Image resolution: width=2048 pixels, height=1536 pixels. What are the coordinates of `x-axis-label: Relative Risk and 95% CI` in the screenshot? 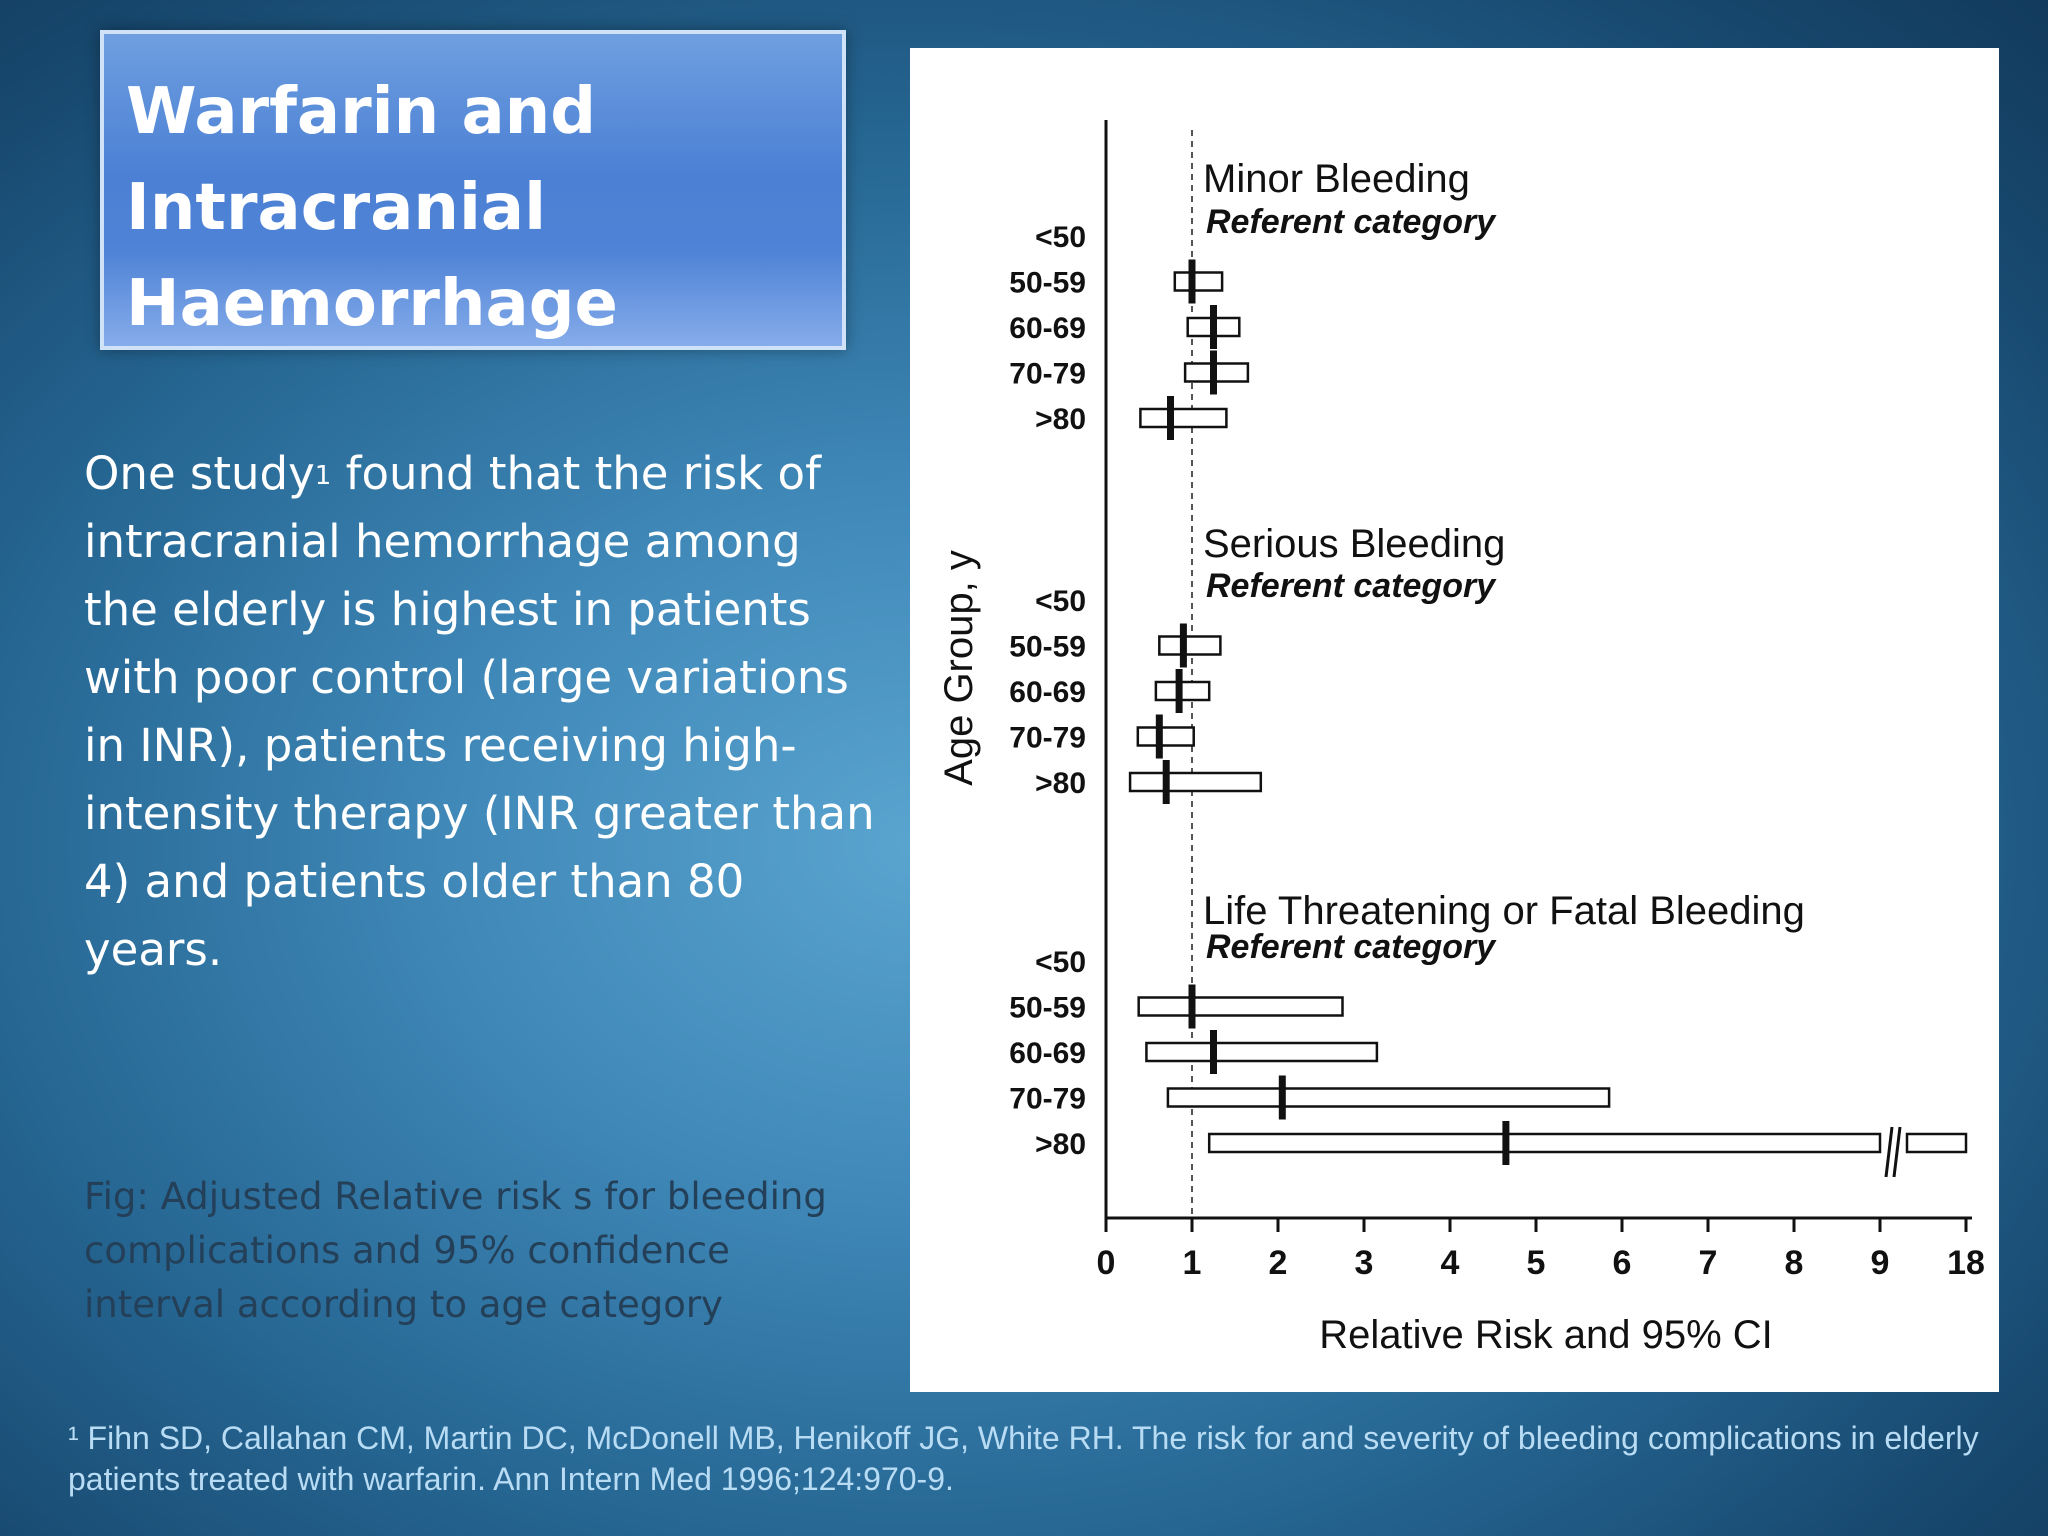 It's located at (1546, 1335).